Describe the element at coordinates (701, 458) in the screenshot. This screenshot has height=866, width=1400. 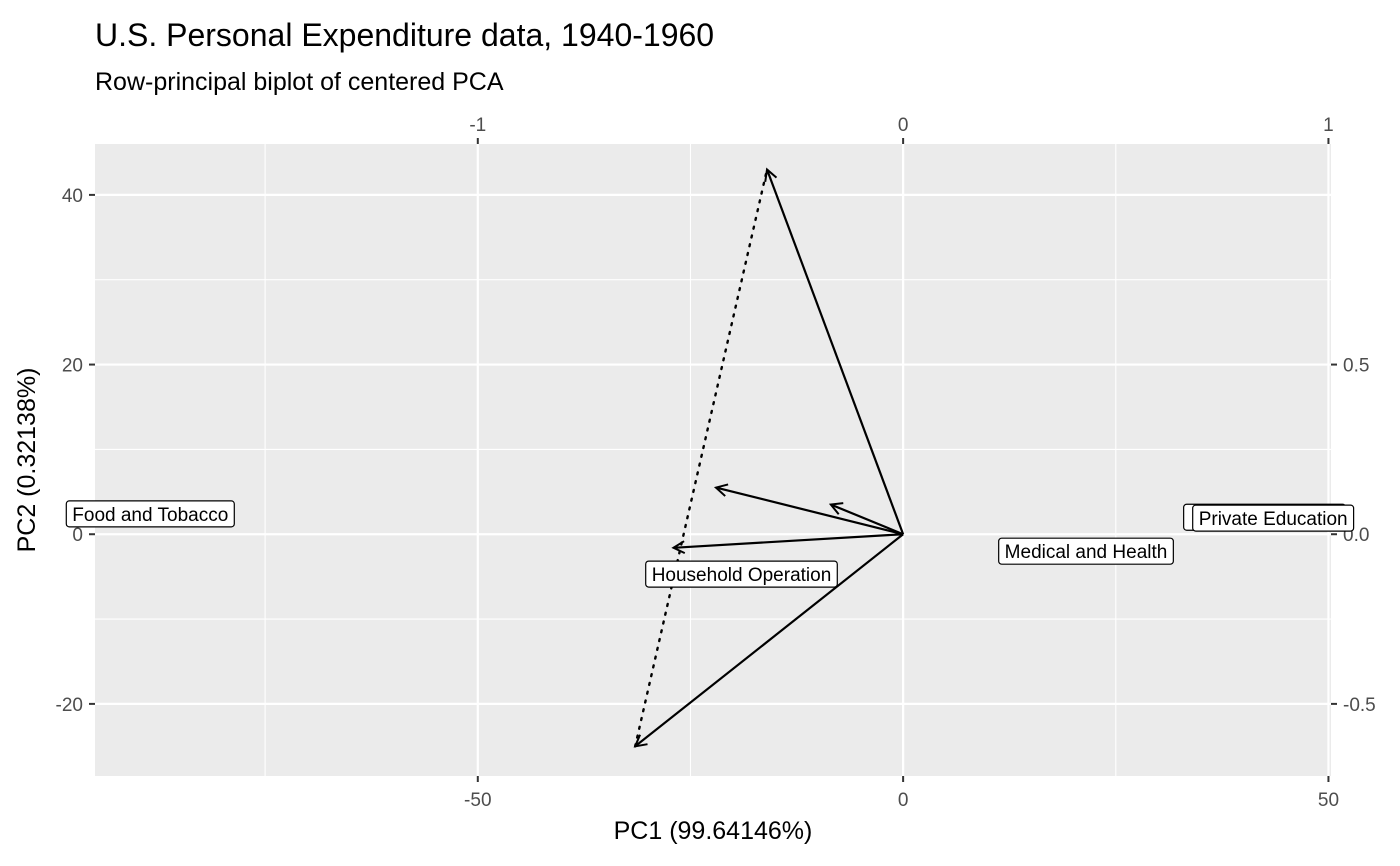
I see `dotted-arrow` at that location.